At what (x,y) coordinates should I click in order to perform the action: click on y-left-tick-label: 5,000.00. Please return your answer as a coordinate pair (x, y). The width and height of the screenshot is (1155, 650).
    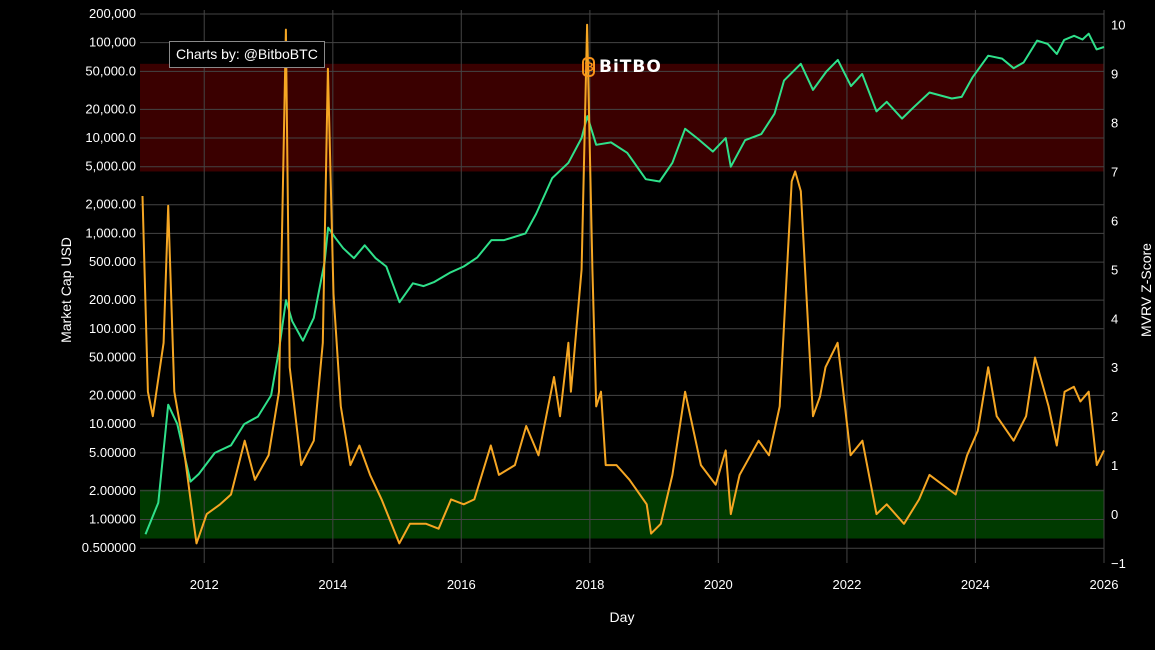
    Looking at the image, I should click on (110, 166).